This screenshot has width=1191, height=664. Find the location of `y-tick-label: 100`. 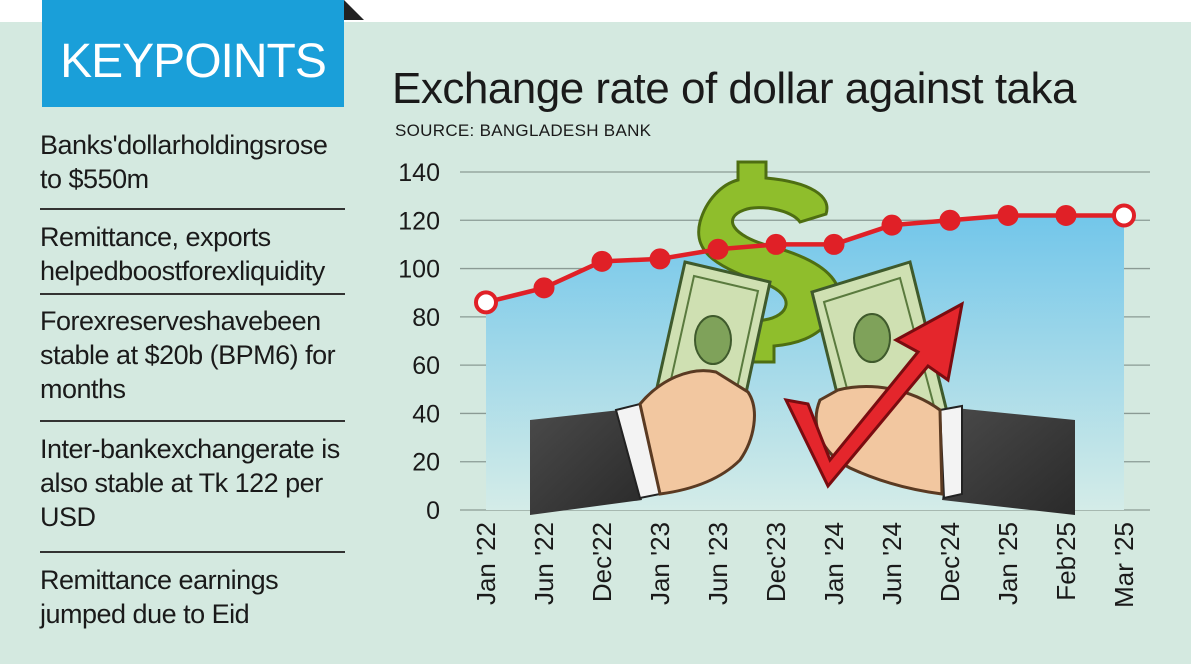

y-tick-label: 100 is located at coordinates (419, 270).